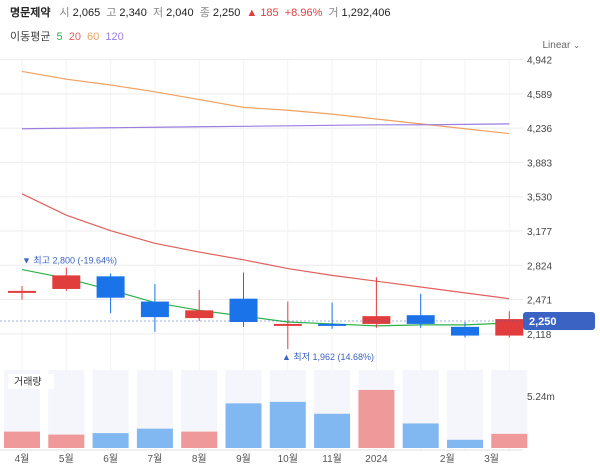  What do you see at coordinates (539, 198) in the screenshot?
I see `y-tick-label: 3,530` at bounding box center [539, 198].